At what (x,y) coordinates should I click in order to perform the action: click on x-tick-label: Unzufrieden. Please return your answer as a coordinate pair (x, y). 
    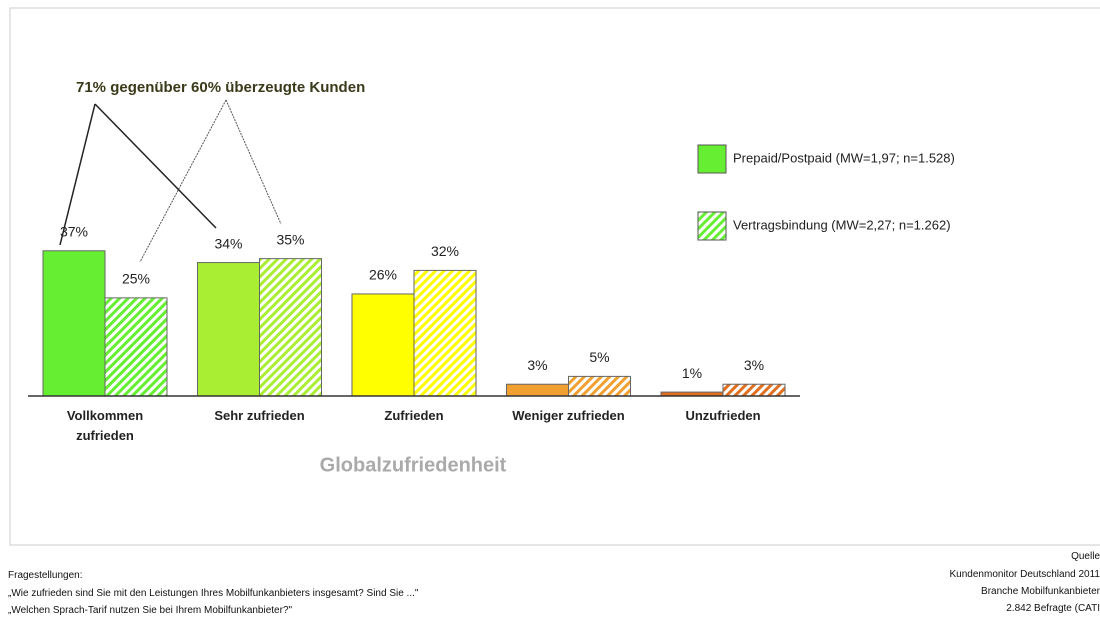
    Looking at the image, I should click on (723, 415).